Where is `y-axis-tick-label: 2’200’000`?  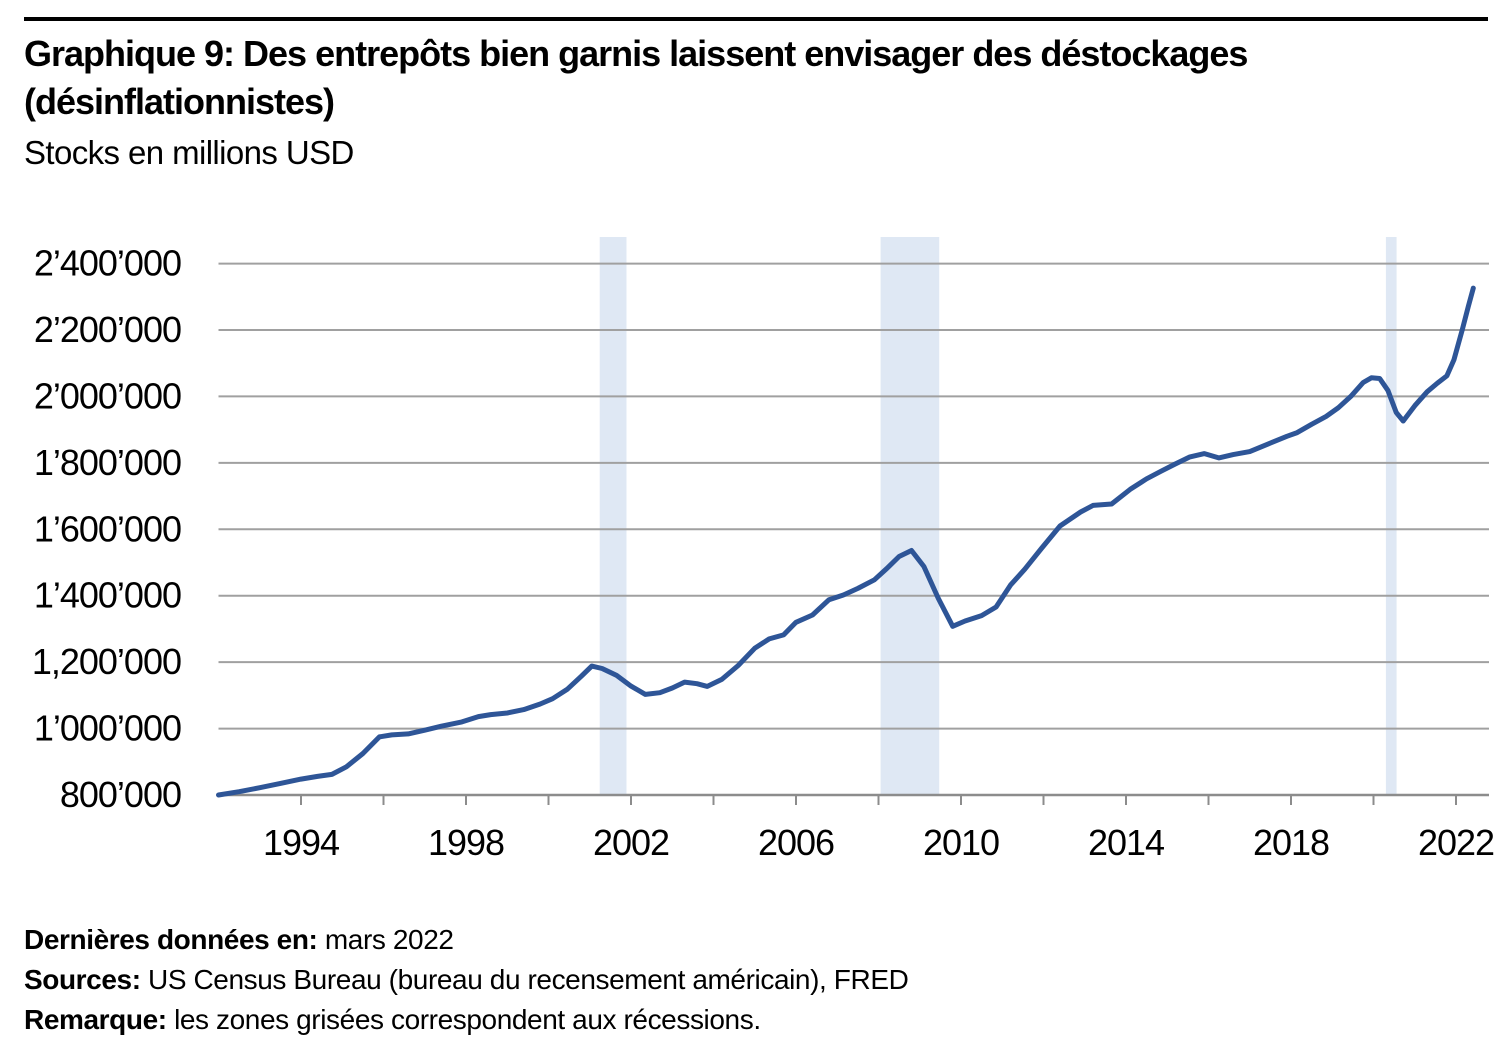
y-axis-tick-label: 2’200’000 is located at coordinates (107, 329).